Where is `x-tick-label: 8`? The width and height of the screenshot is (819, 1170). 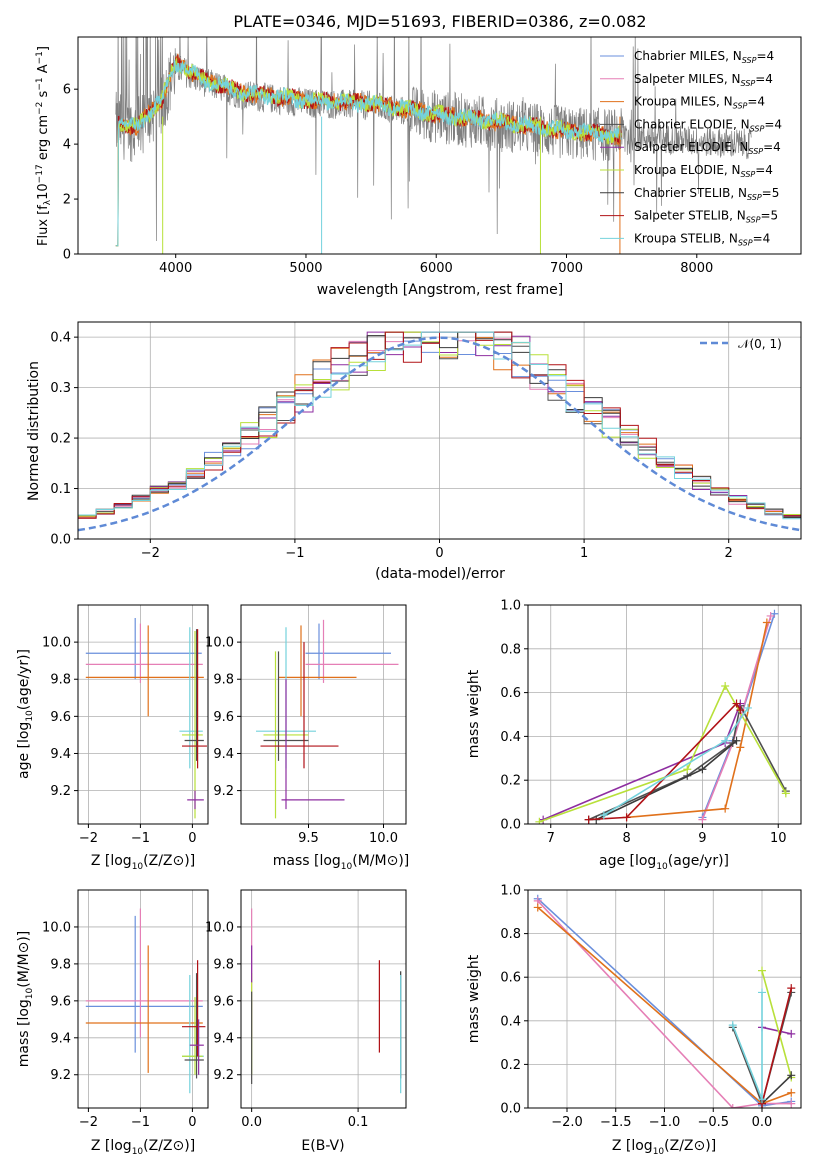
x-tick-label: 8 is located at coordinates (626, 838).